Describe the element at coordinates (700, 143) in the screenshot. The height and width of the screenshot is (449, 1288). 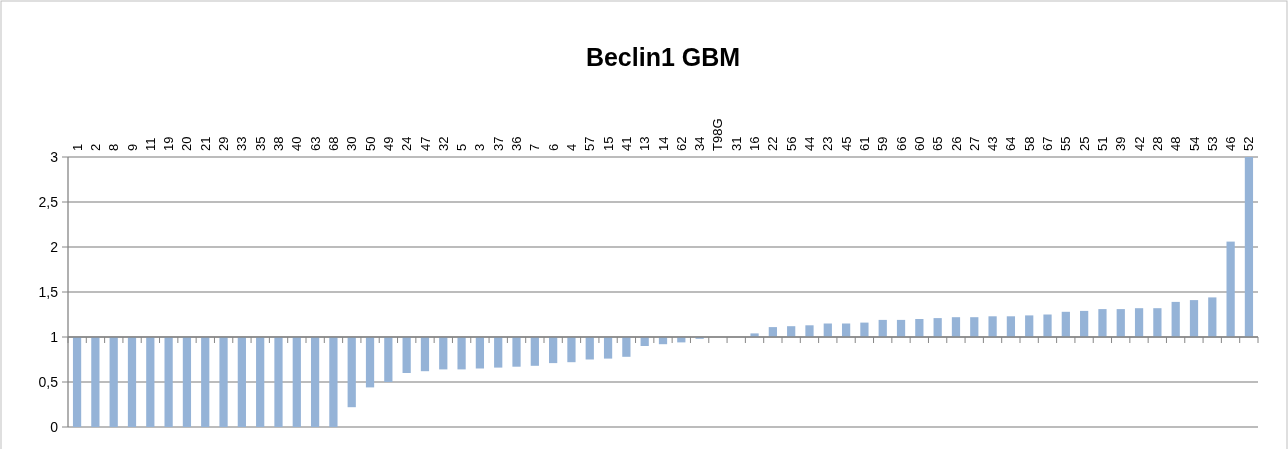
I see `x-tick-label: 34` at that location.